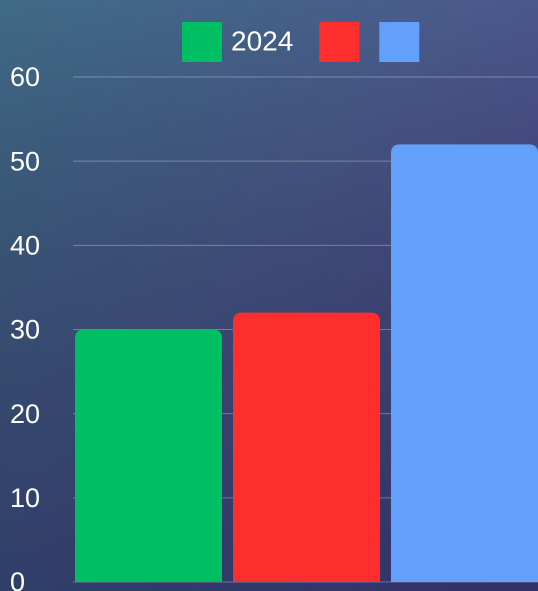 The width and height of the screenshot is (538, 591). I want to click on y-tick-label: 0, so click(17, 579).